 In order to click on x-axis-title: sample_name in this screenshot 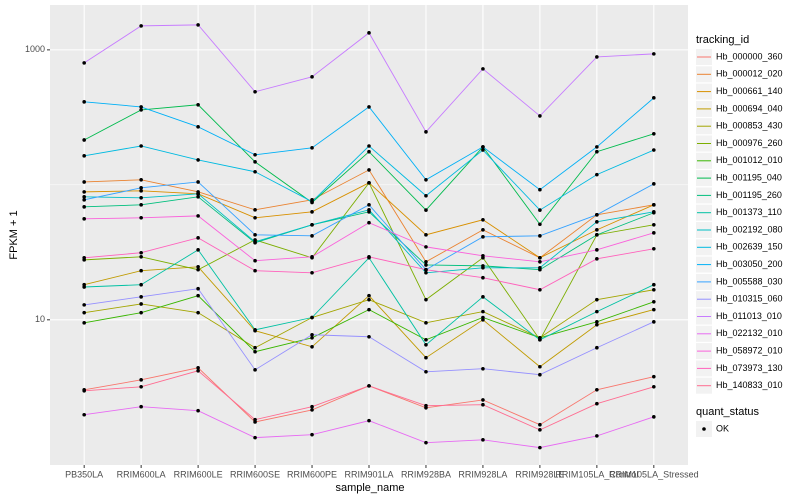, I will do `click(369, 488)`.